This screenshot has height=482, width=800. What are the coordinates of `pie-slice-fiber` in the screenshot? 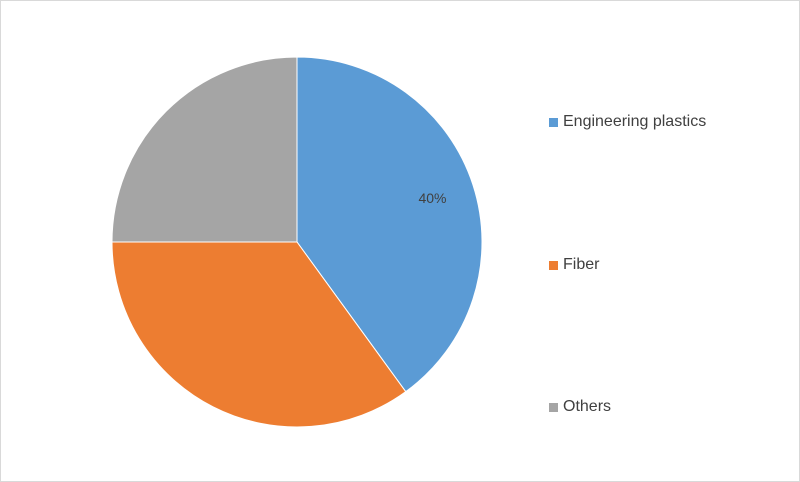 It's located at (259, 334).